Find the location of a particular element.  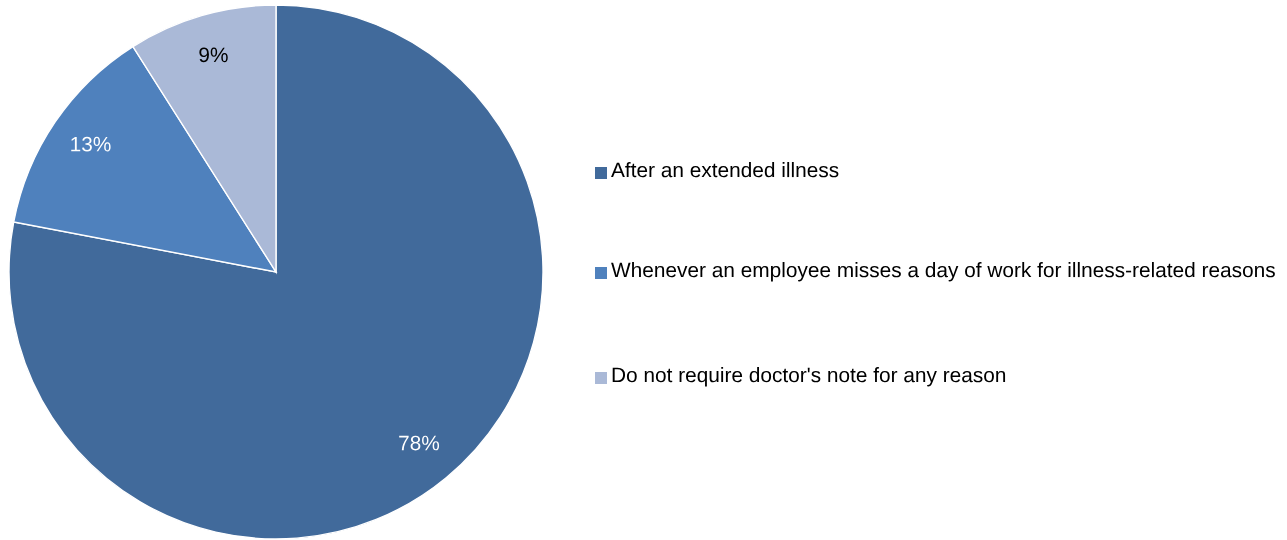

data-label: 13% is located at coordinates (91, 144).